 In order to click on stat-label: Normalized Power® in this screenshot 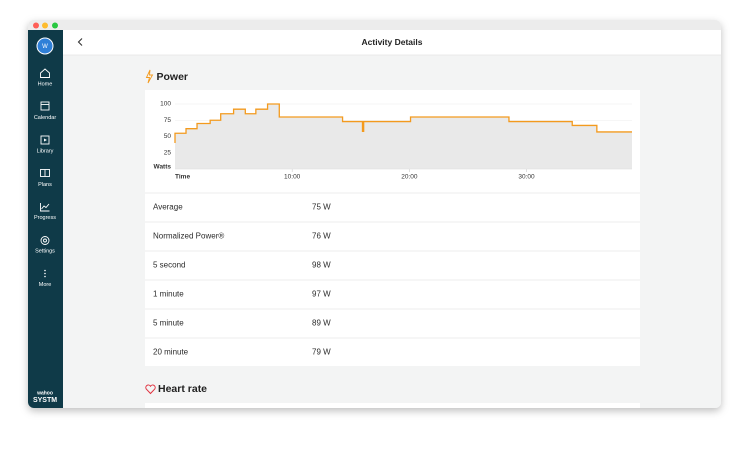, I will do `click(188, 236)`.